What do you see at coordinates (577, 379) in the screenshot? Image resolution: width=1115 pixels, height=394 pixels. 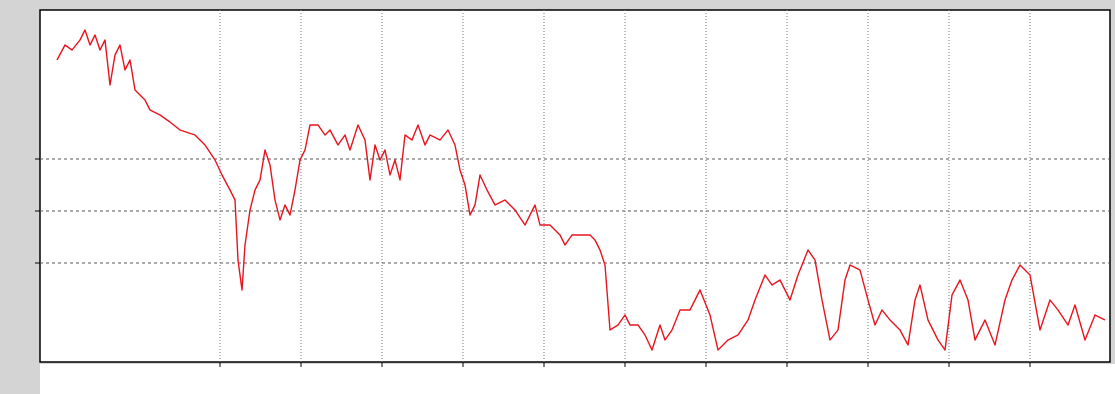 I see `x-axis-band` at bounding box center [577, 379].